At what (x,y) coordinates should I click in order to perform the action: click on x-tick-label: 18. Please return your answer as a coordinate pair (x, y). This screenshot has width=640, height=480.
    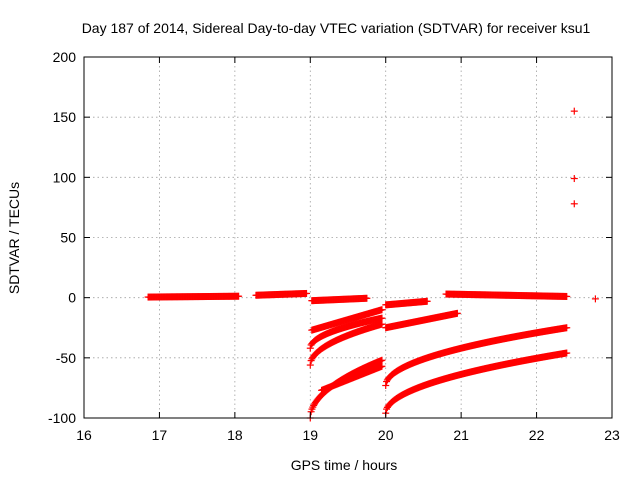
    Looking at the image, I should click on (235, 435).